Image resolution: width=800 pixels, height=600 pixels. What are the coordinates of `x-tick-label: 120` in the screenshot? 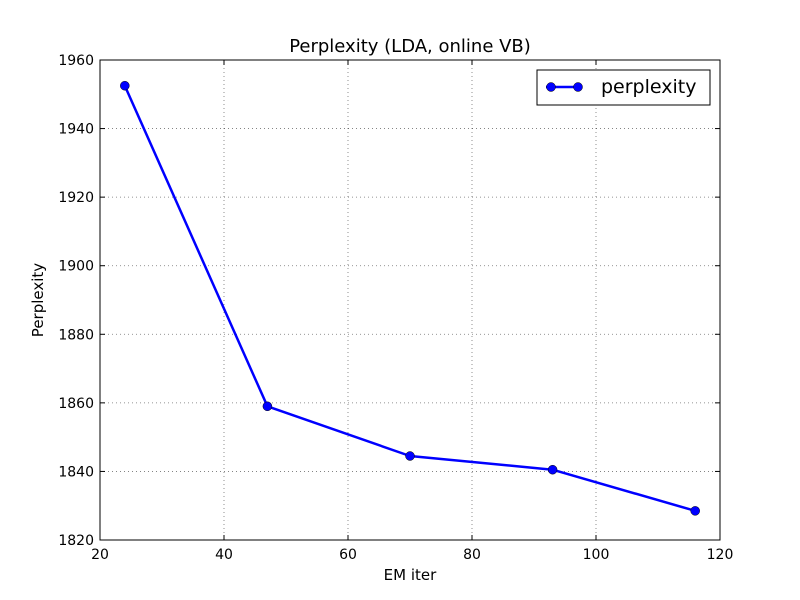 It's located at (720, 555).